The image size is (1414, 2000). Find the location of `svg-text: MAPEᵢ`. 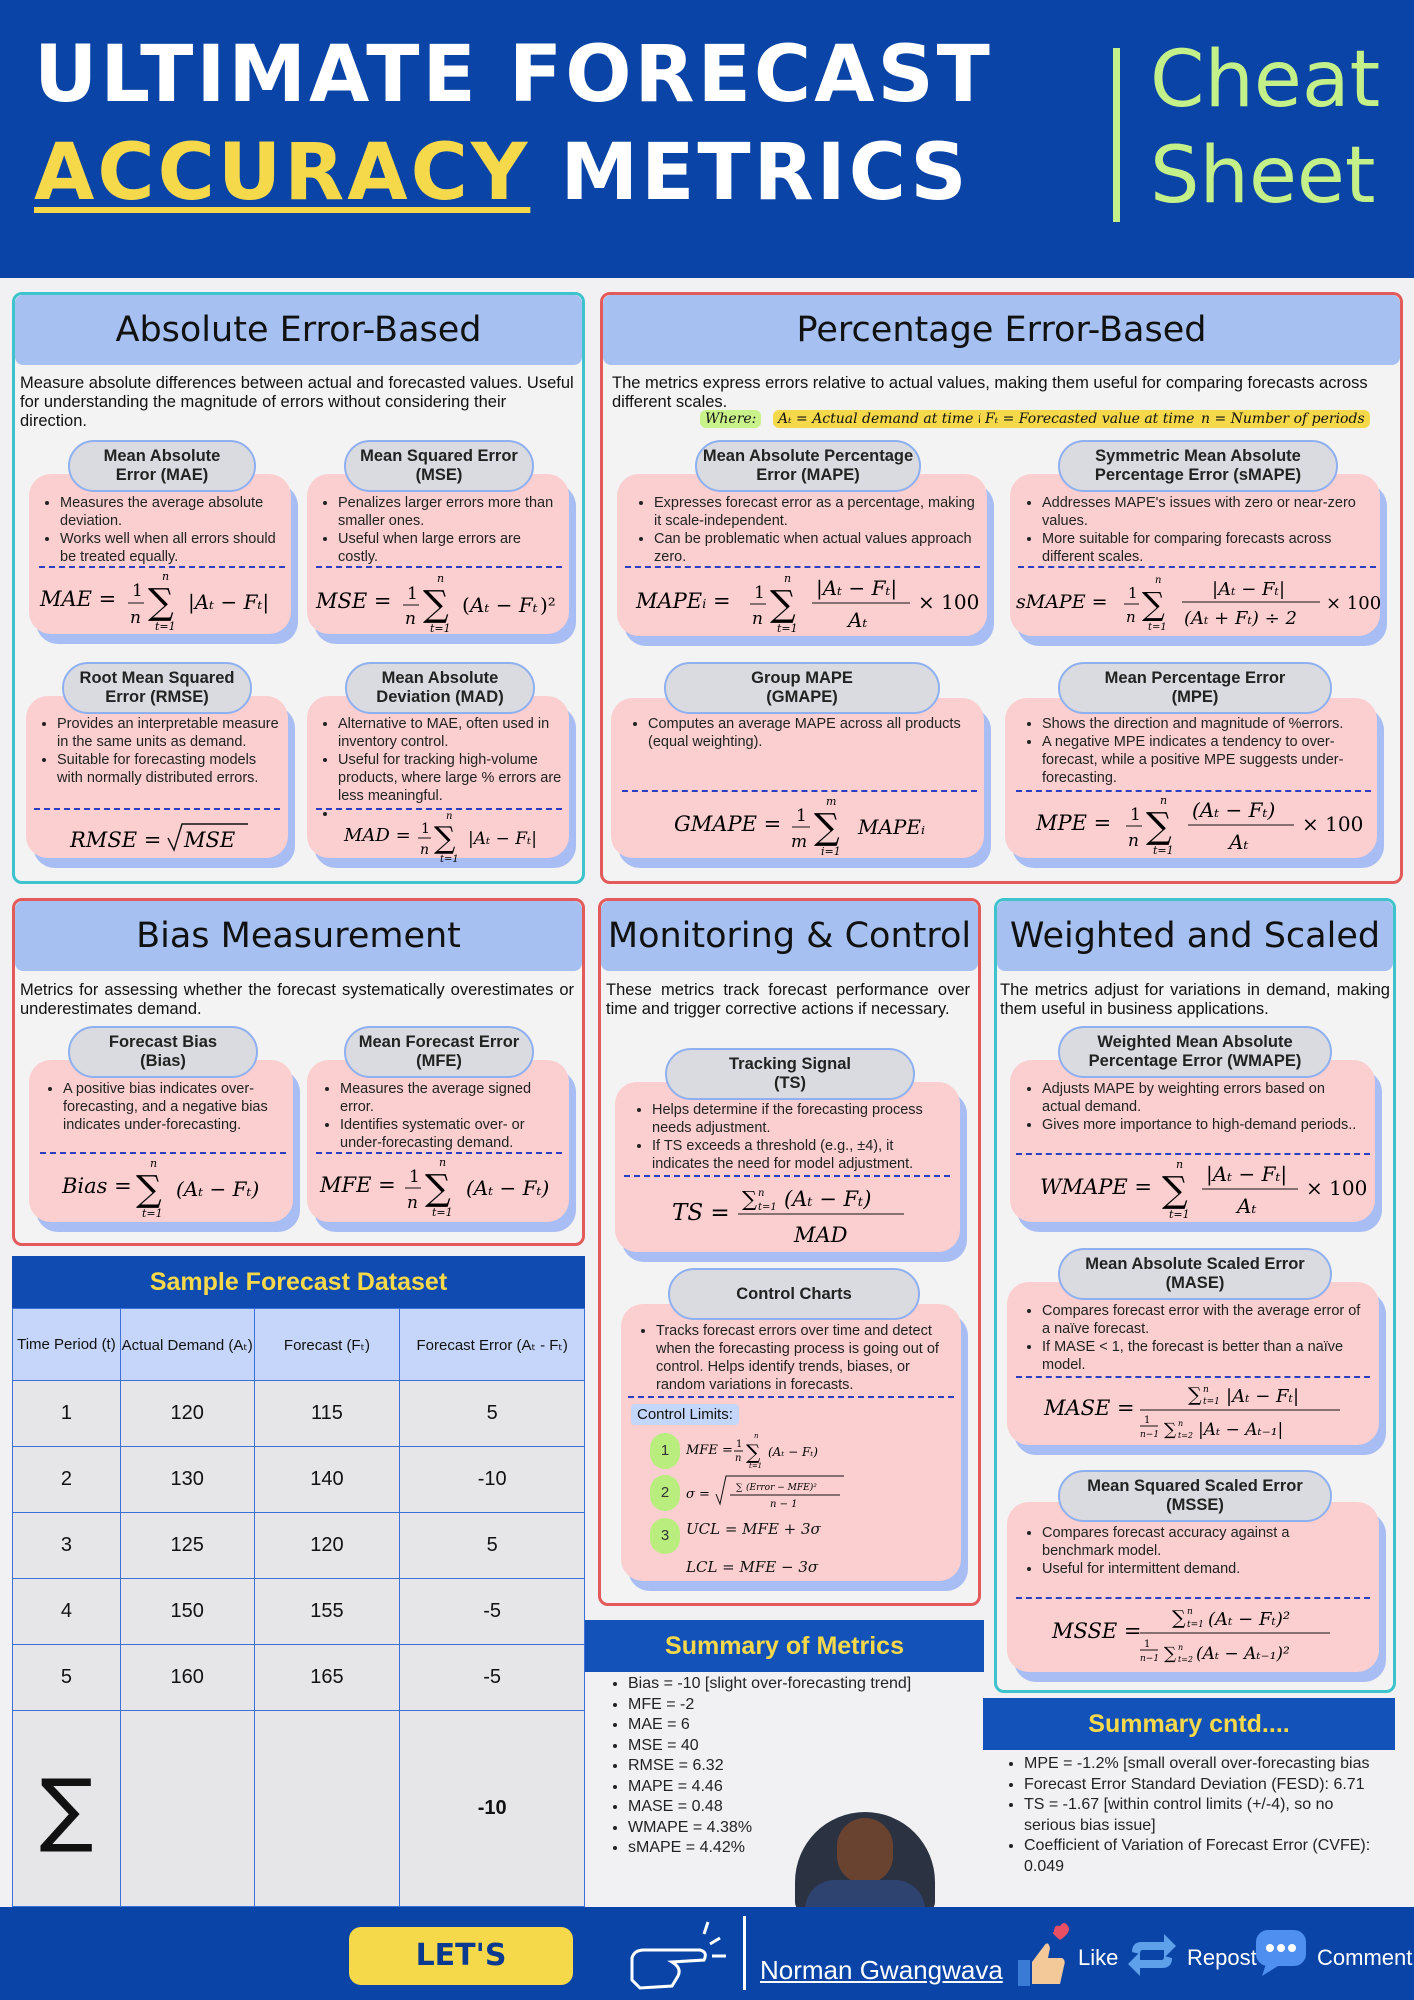

svg-text: MAPEᵢ is located at coordinates (891, 827).